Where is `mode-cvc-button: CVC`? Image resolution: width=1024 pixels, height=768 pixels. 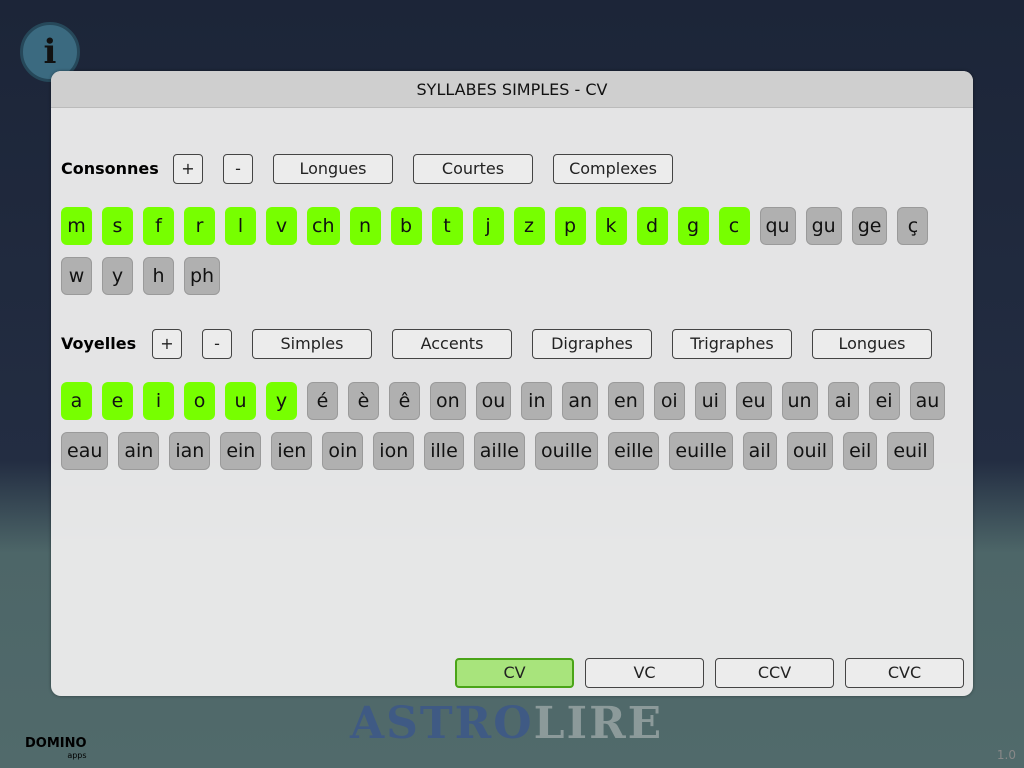 mode-cvc-button: CVC is located at coordinates (904, 673).